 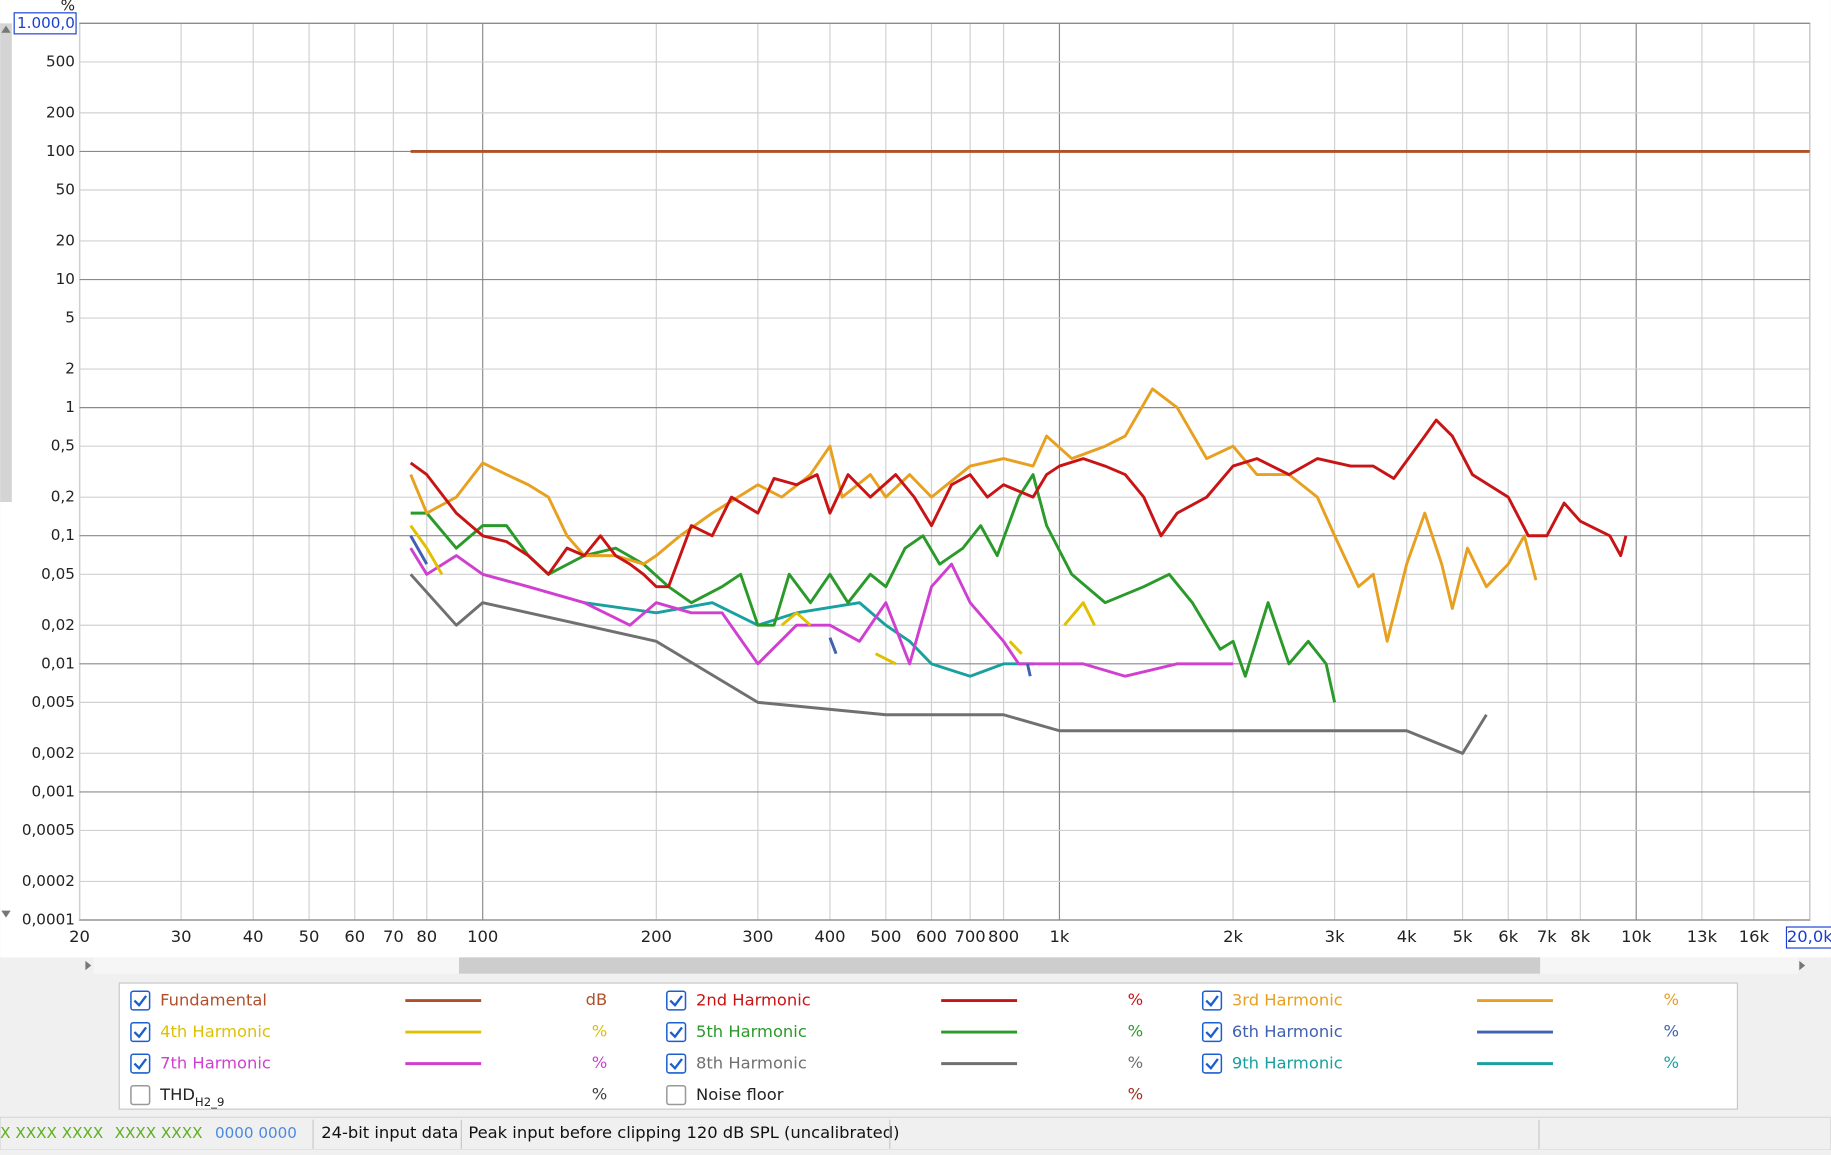 I want to click on y-tick-label: 1.000,0, so click(x=46, y=23).